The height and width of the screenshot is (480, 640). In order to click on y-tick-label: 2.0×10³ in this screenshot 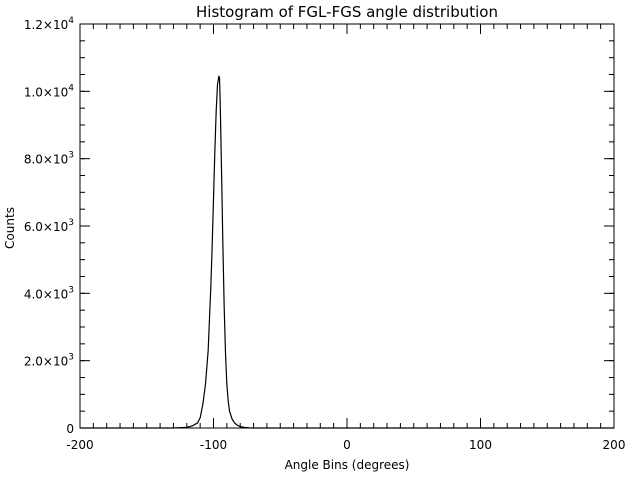, I will do `click(49, 361)`.